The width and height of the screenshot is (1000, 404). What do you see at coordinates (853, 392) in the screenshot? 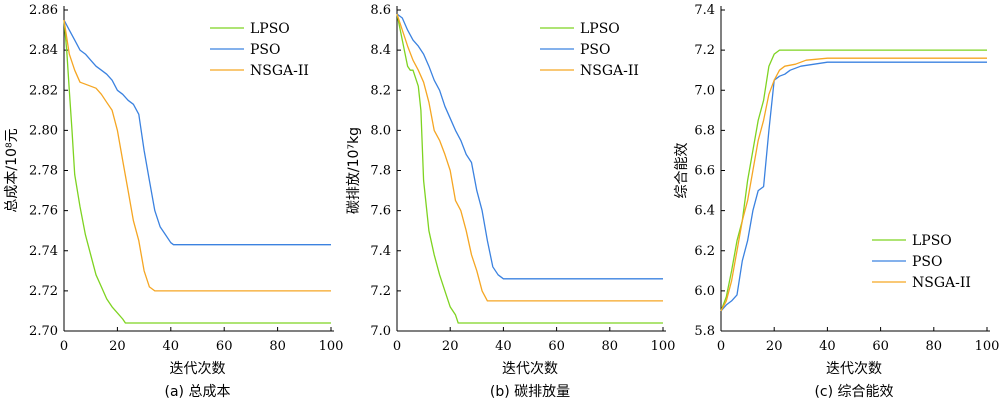
I see `panel-caption: (c) 综合能效` at bounding box center [853, 392].